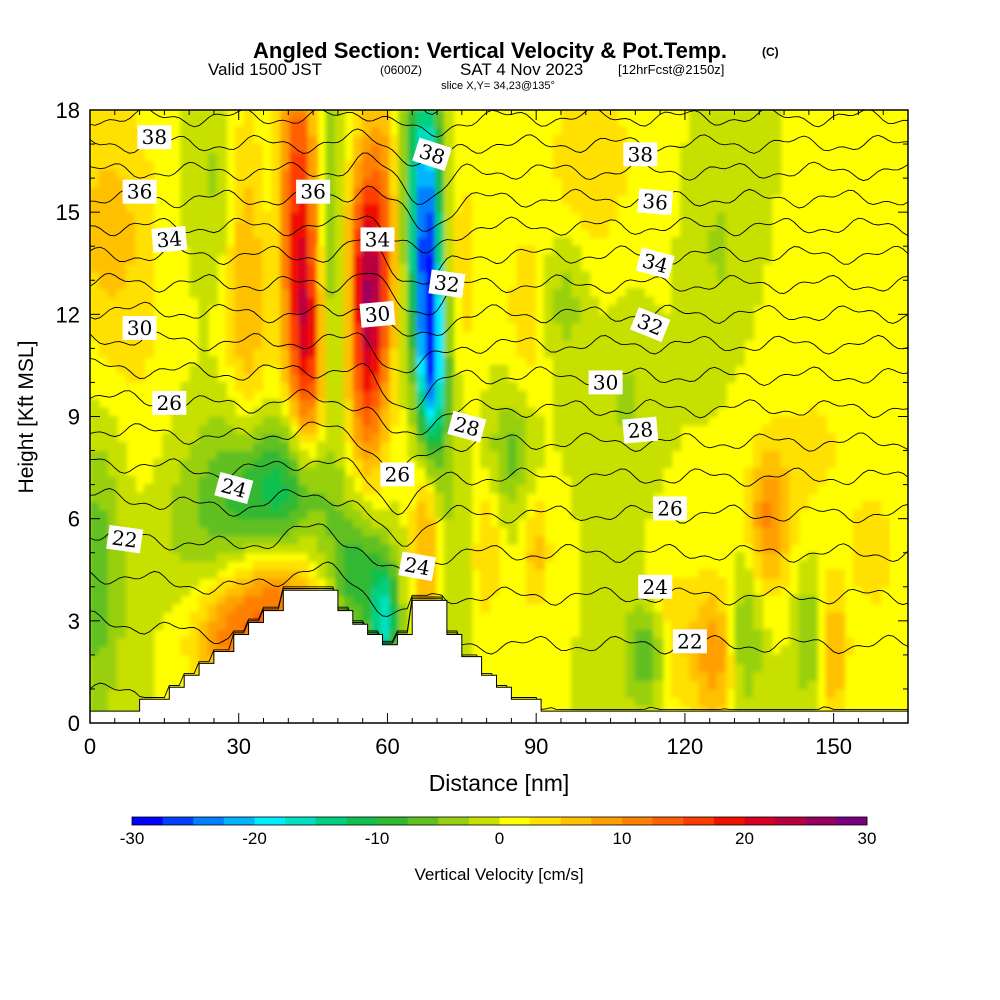 Image resolution: width=1000 pixels, height=1000 pixels. Describe the element at coordinates (74, 519) in the screenshot. I see `y-tick-label: 6` at that location.